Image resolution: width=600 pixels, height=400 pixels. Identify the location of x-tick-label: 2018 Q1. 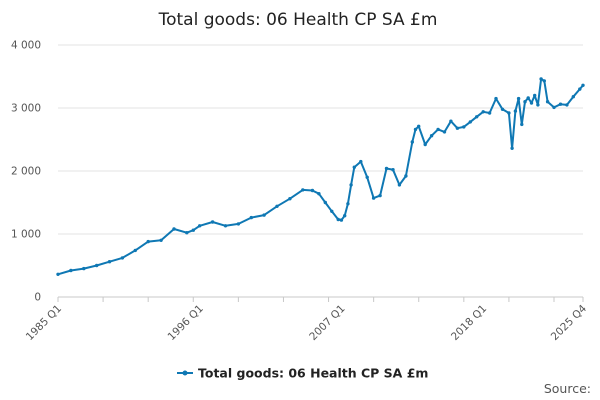
(469, 323).